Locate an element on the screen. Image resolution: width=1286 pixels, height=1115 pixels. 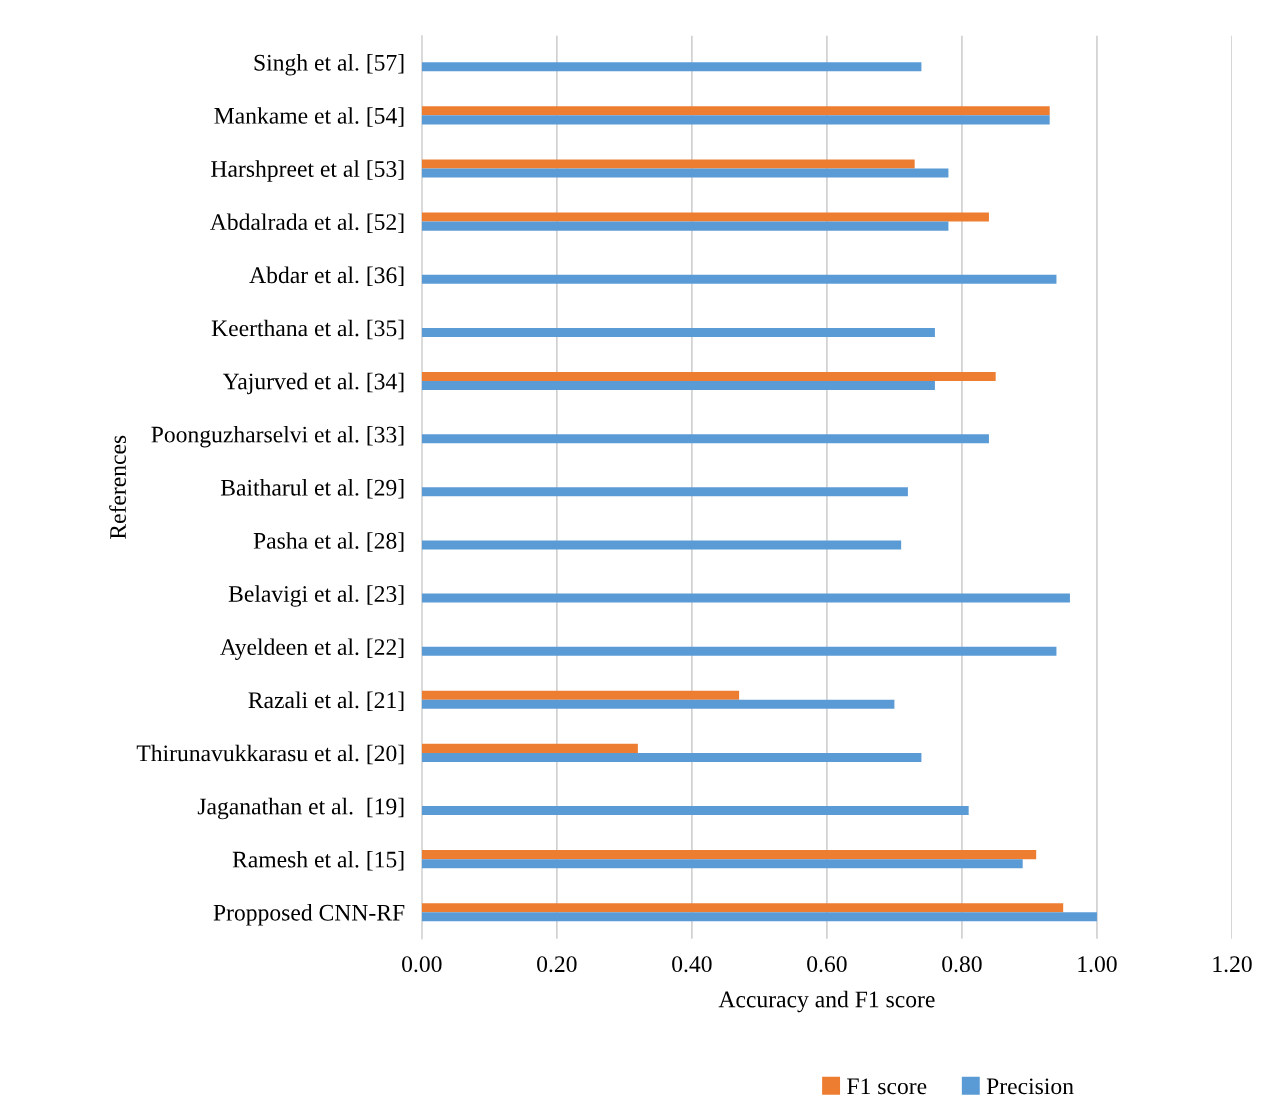
legend-label: F1 score is located at coordinates (887, 1086).